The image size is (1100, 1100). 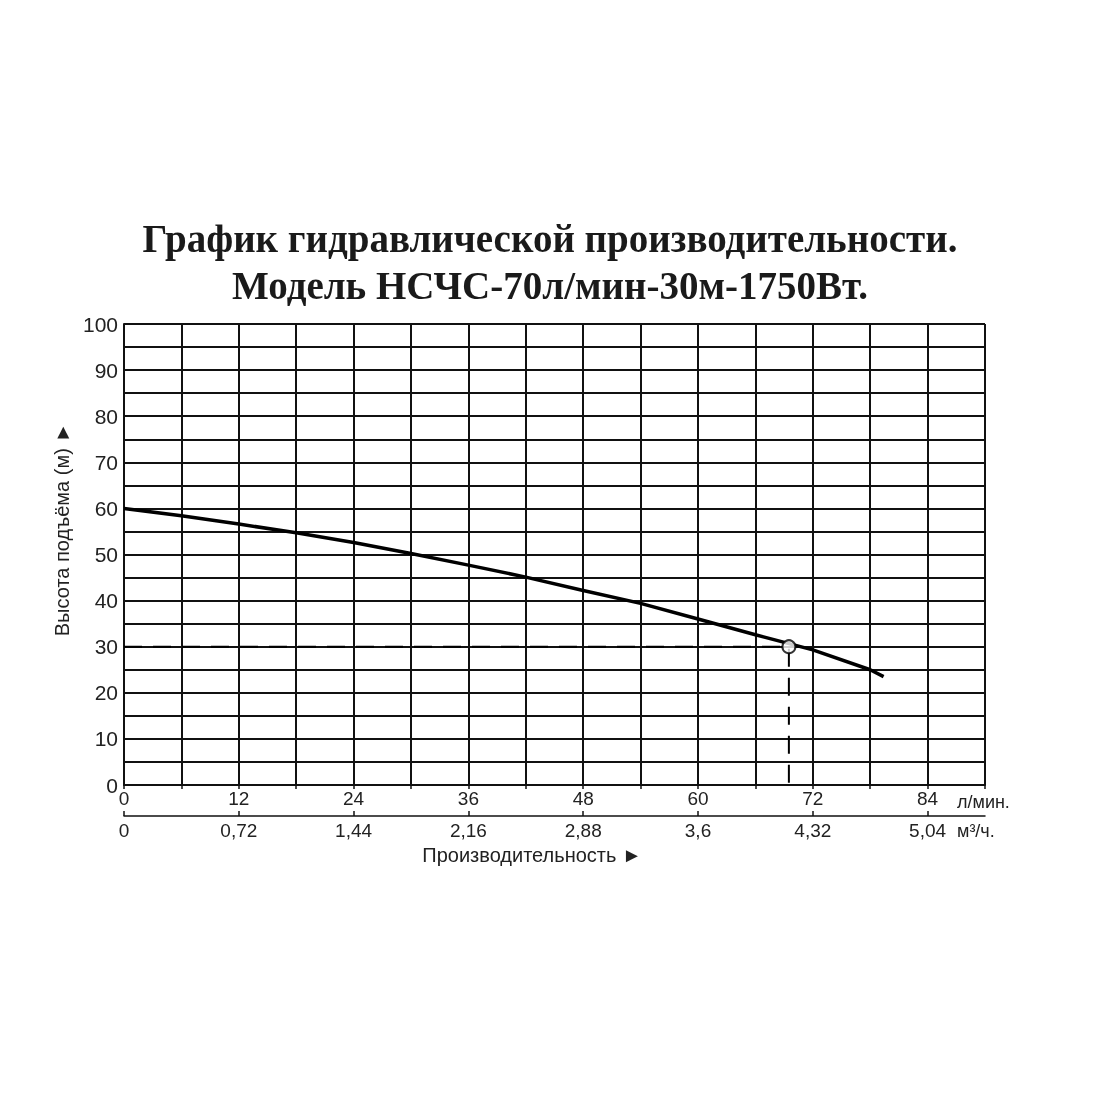 What do you see at coordinates (532, 855) in the screenshot?
I see `text: Производительность ►` at bounding box center [532, 855].